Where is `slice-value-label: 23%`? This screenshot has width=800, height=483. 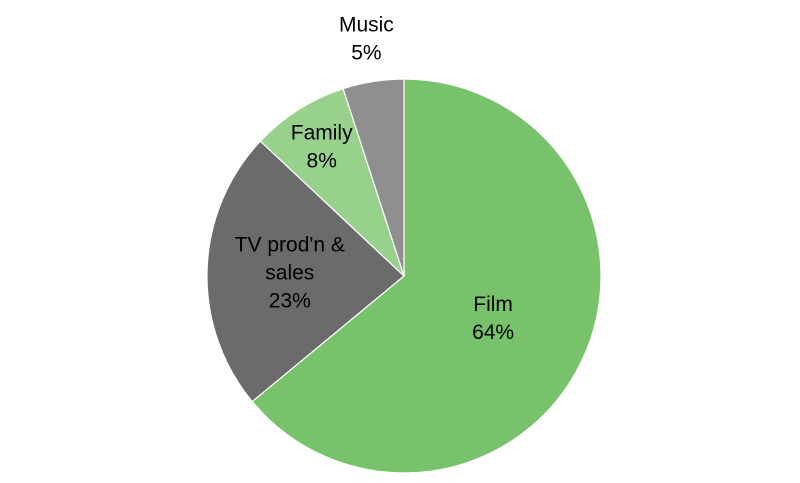
slice-value-label: 23% is located at coordinates (290, 300).